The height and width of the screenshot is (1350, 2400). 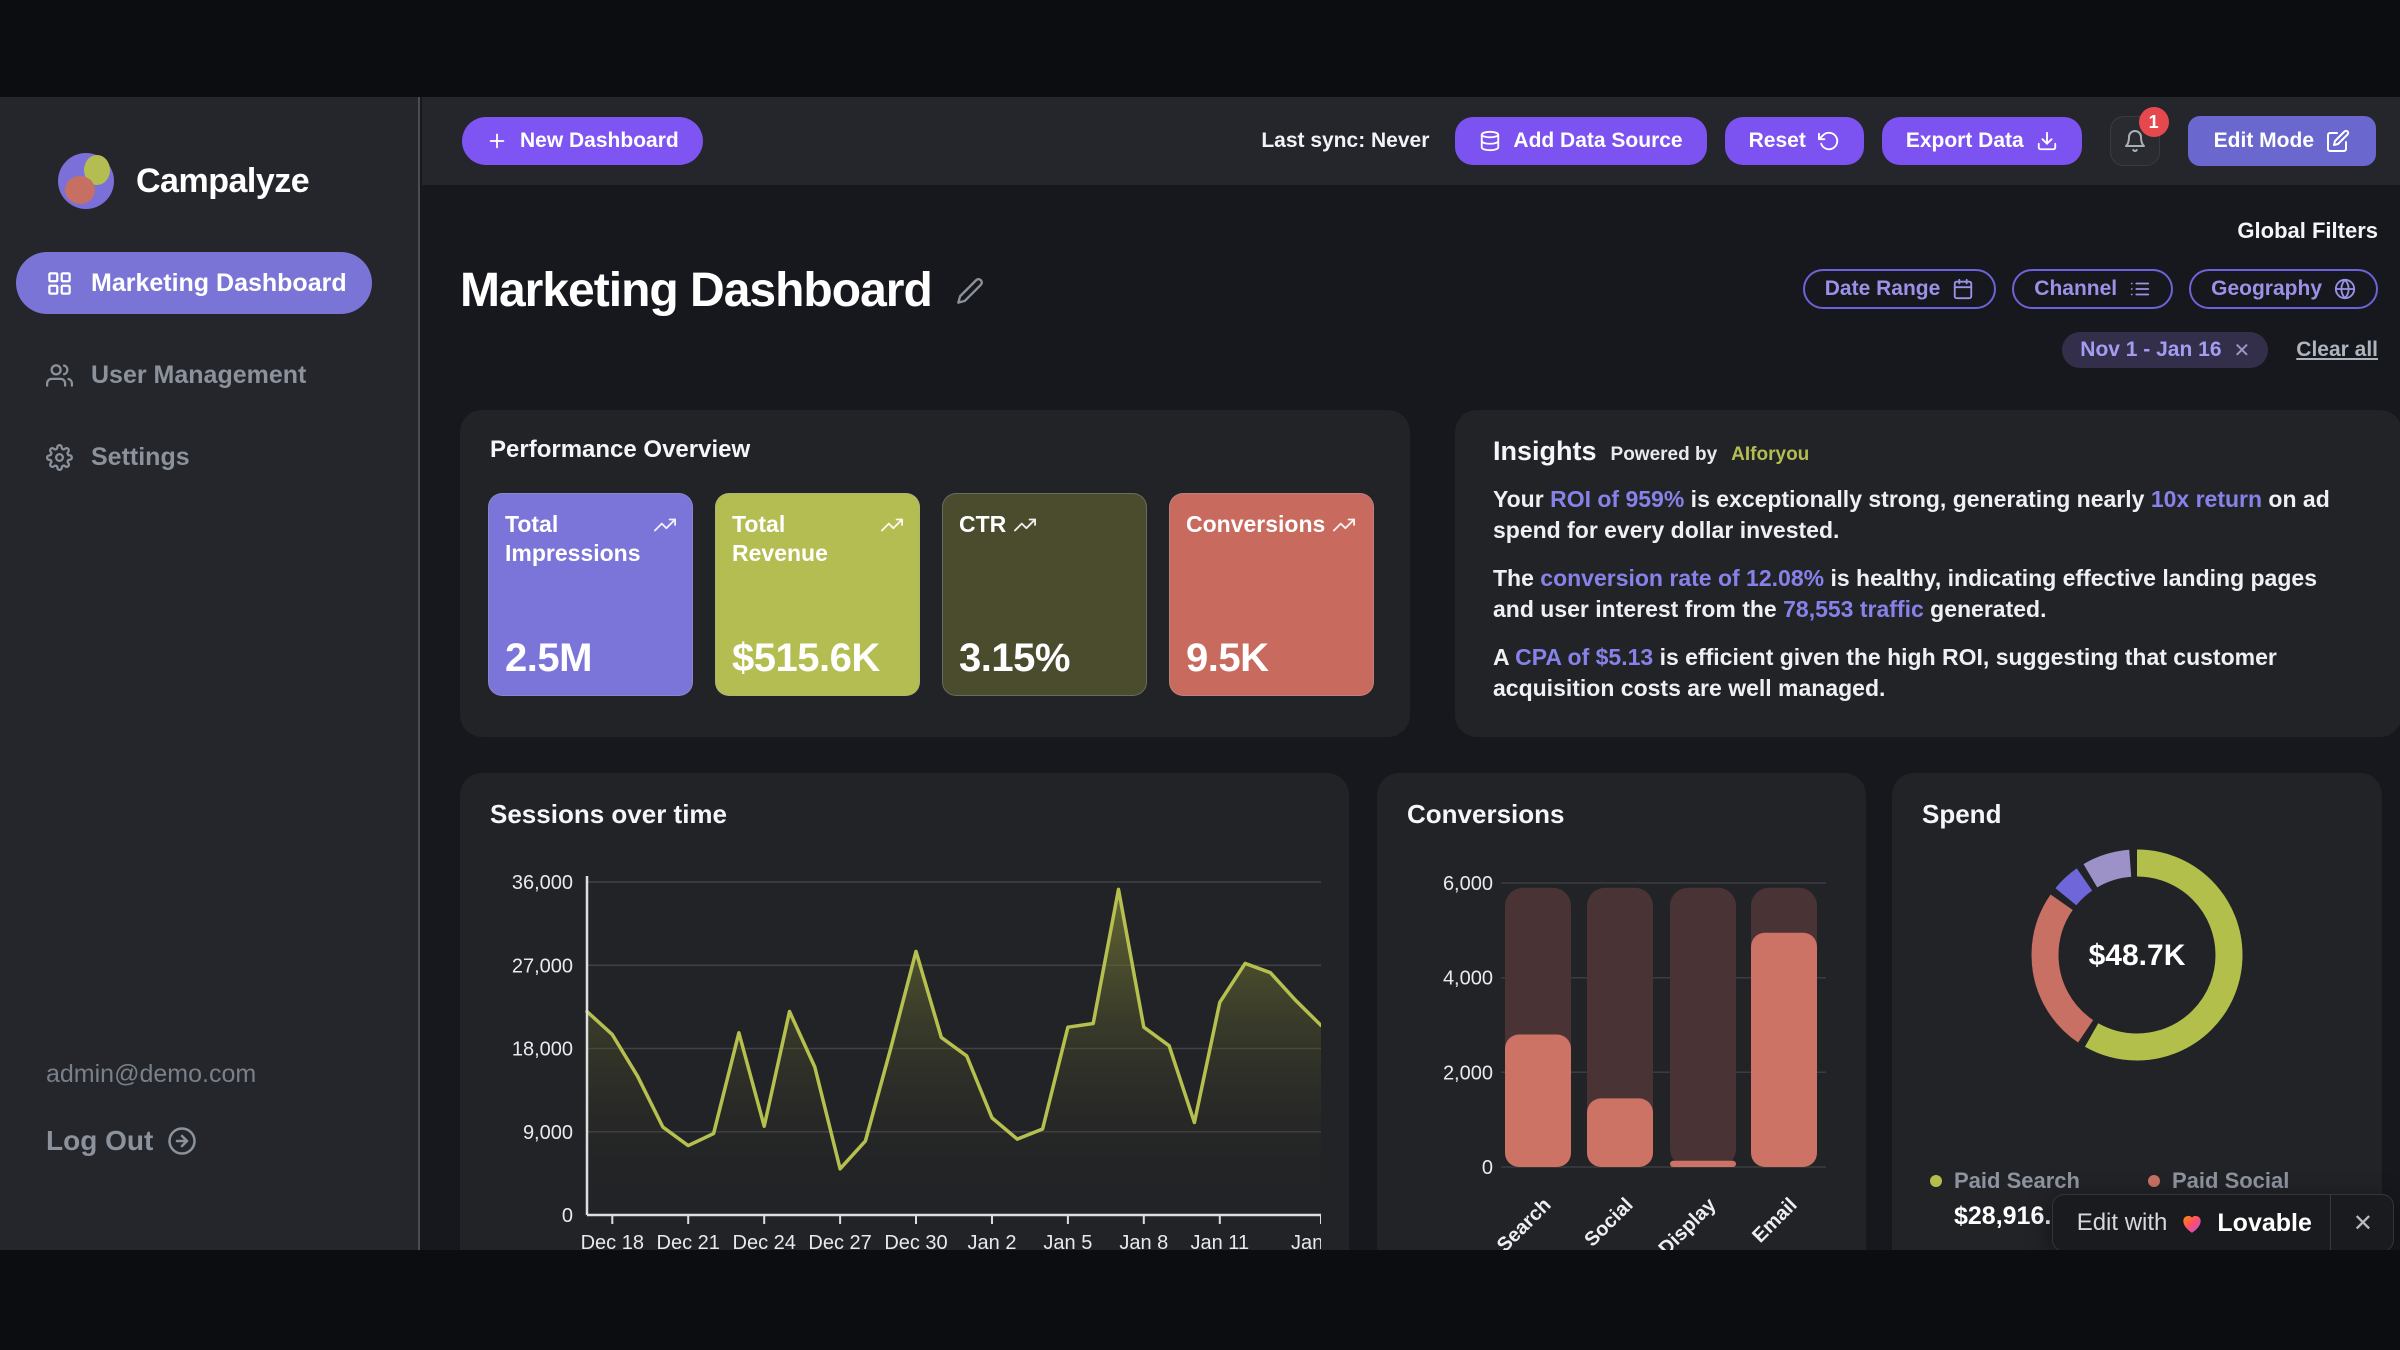 What do you see at coordinates (1067, 1241) in the screenshot?
I see `svg-text: Jan 5` at bounding box center [1067, 1241].